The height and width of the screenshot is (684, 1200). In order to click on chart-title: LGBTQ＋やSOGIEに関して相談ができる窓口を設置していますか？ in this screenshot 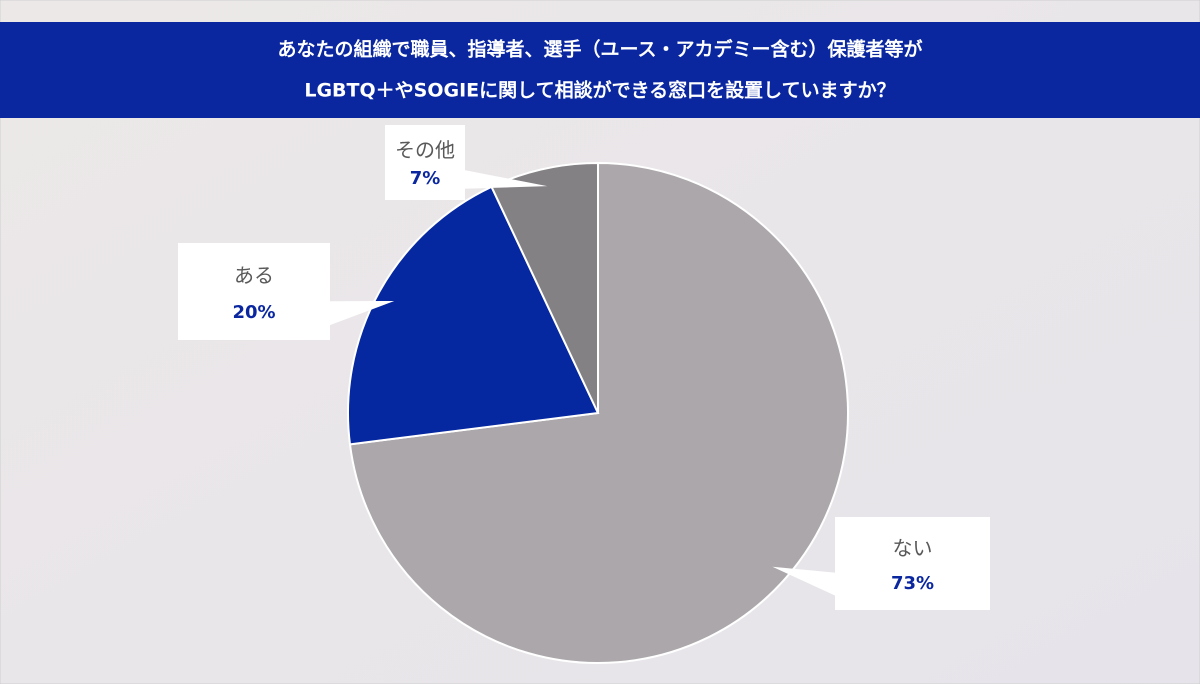, I will do `click(599, 90)`.